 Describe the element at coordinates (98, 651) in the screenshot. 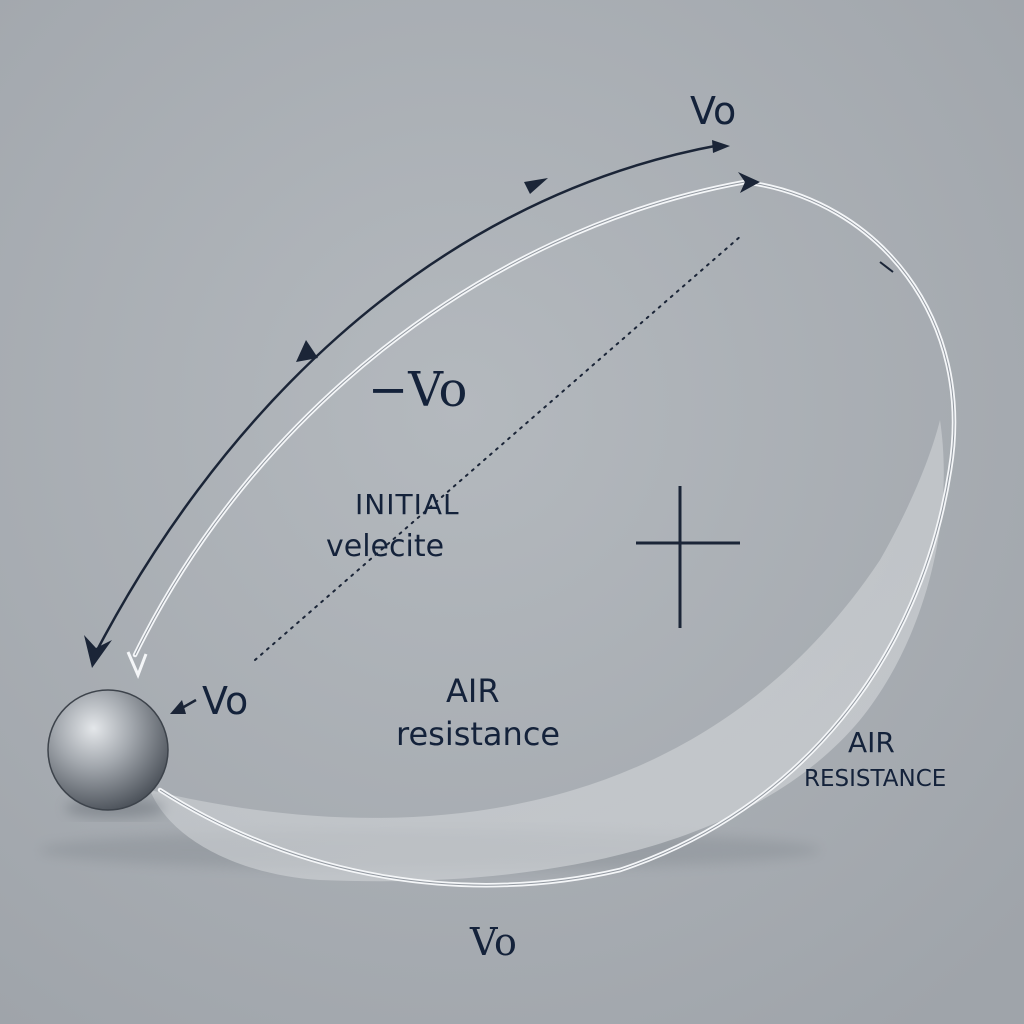

I see `arrowhead-dark-end` at that location.